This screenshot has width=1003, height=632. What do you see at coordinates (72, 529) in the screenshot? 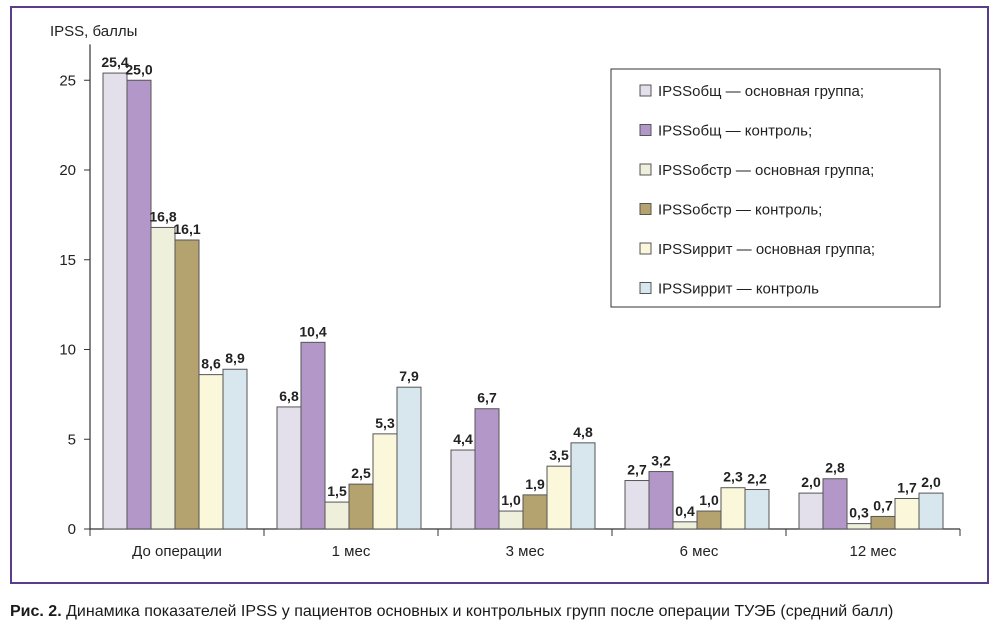
I see `y-tick-label: 0` at bounding box center [72, 529].